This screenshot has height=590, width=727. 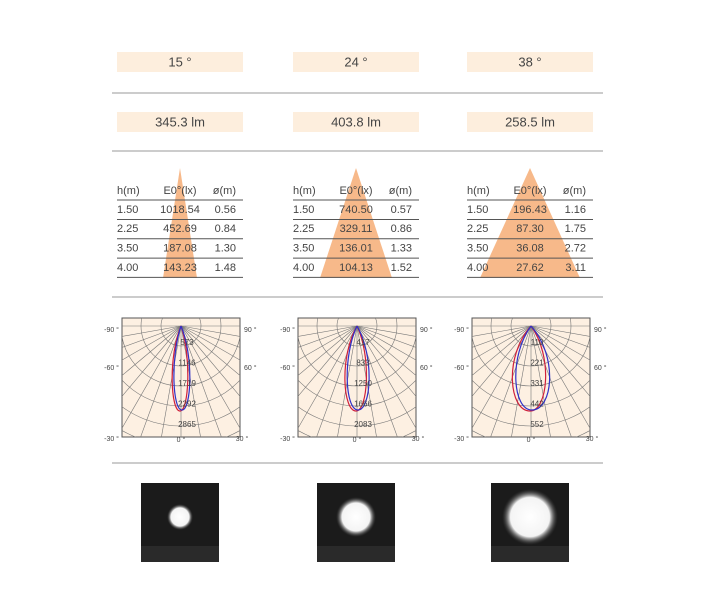 What do you see at coordinates (537, 424) in the screenshot?
I see `polar-value: 552` at bounding box center [537, 424].